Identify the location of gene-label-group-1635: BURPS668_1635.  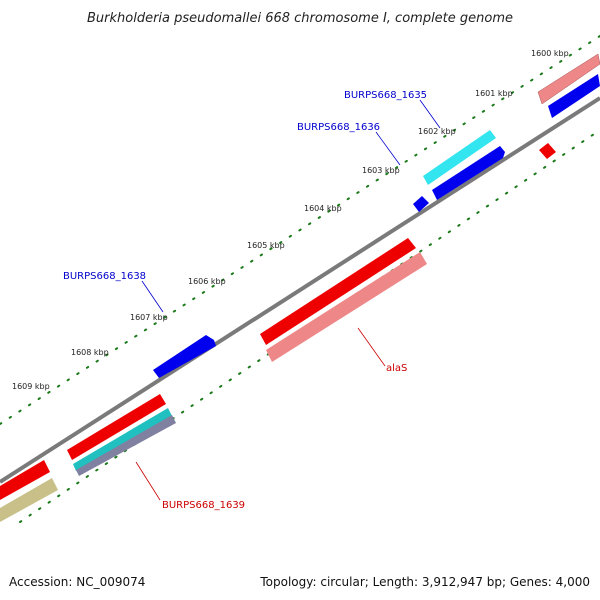
(392, 109).